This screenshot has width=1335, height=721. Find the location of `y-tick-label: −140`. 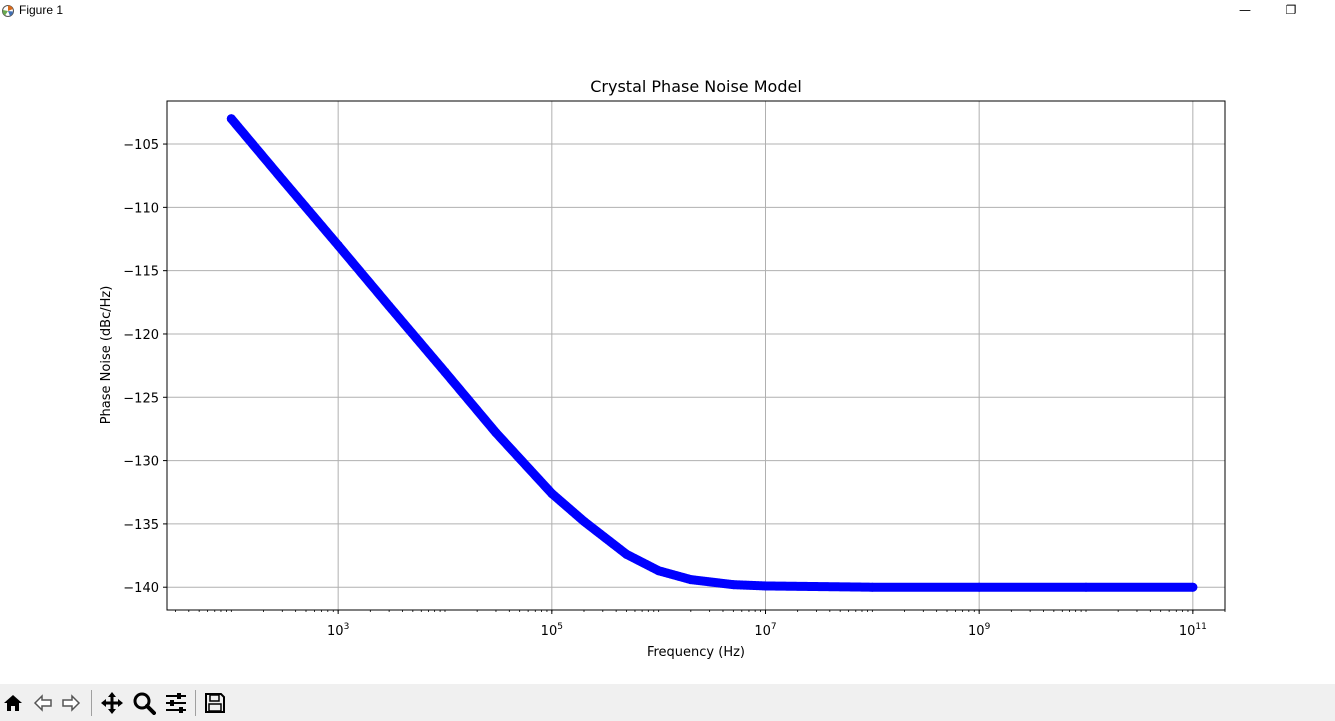

y-tick-label: −140 is located at coordinates (141, 588).